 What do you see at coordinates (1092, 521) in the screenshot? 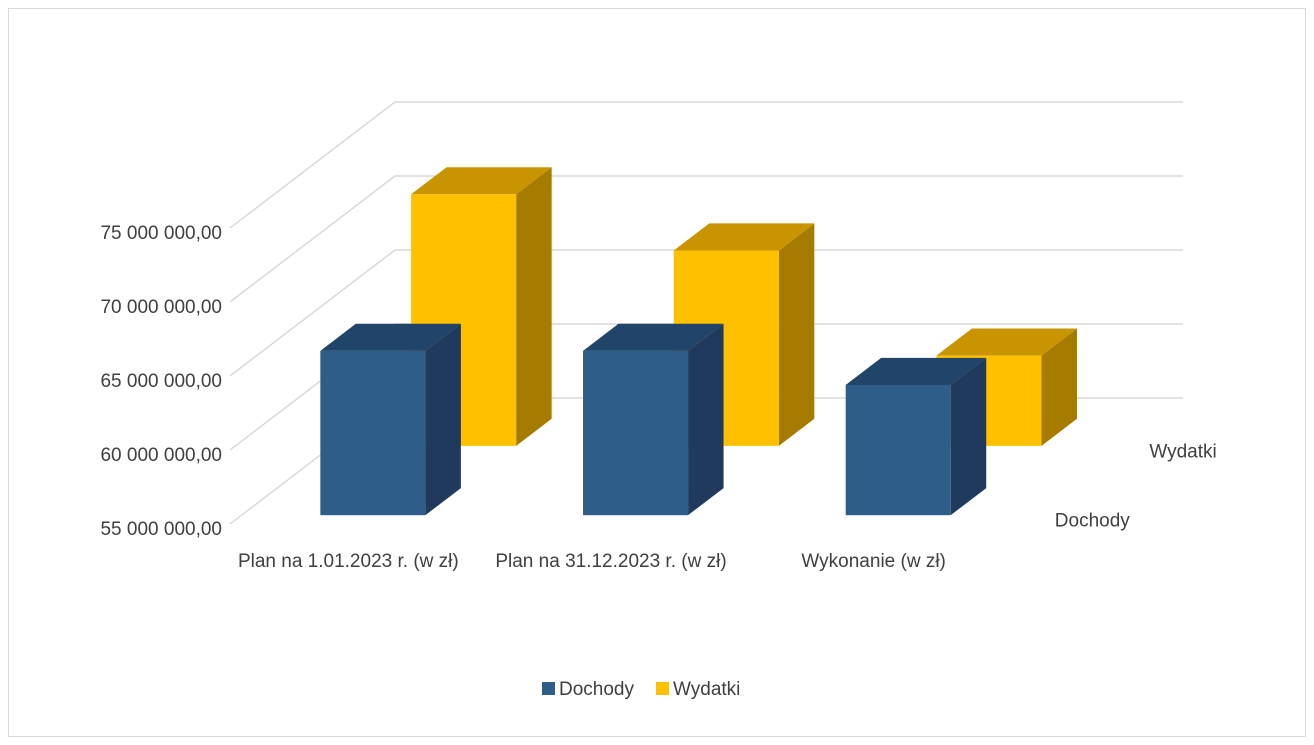
I see `series-axis-label: Dochody` at bounding box center [1092, 521].